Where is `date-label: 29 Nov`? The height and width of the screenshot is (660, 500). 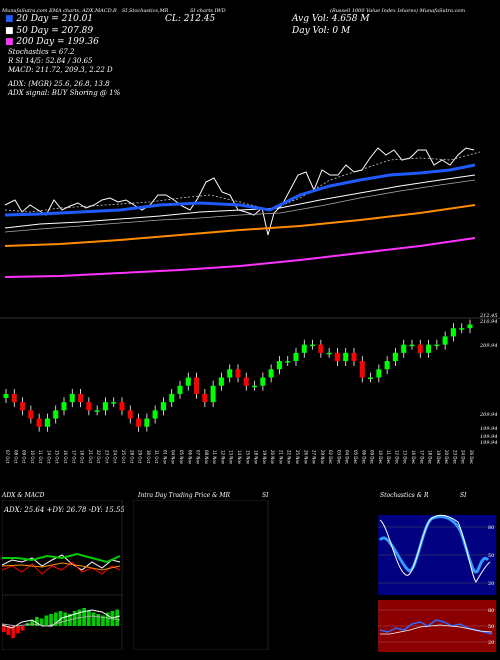
date-label: 29 Nov is located at coordinates (322, 457).